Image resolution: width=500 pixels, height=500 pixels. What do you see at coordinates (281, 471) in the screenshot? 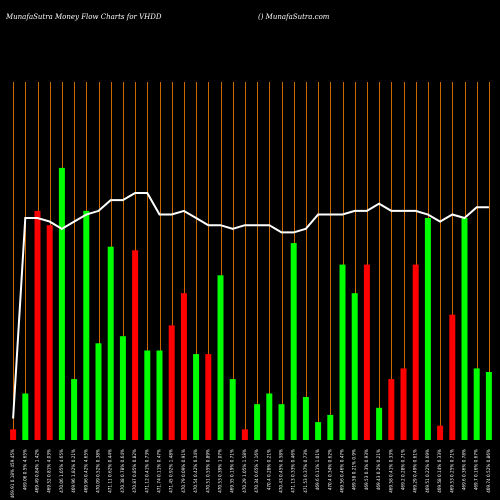
I see `tick-label: 470.43 0.45% 0.58%` at bounding box center [281, 471].